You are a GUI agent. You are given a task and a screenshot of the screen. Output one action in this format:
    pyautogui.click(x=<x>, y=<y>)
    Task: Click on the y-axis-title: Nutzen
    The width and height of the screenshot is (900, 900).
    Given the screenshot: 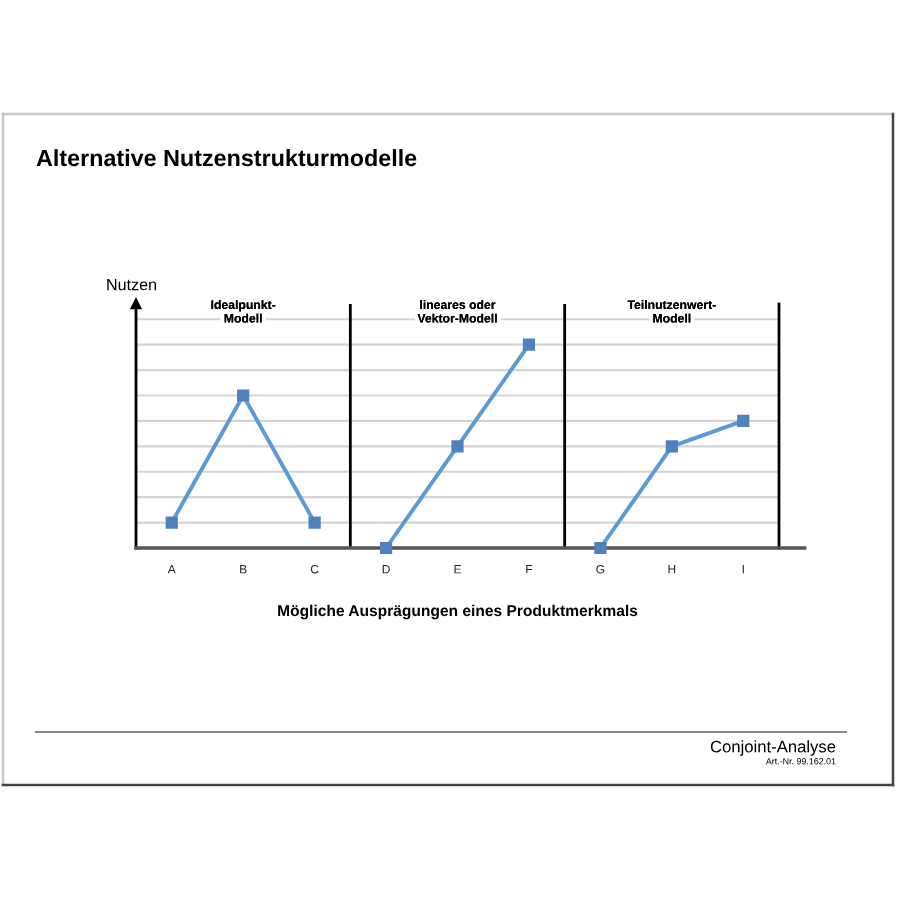 What is the action you would take?
    pyautogui.click(x=131, y=285)
    